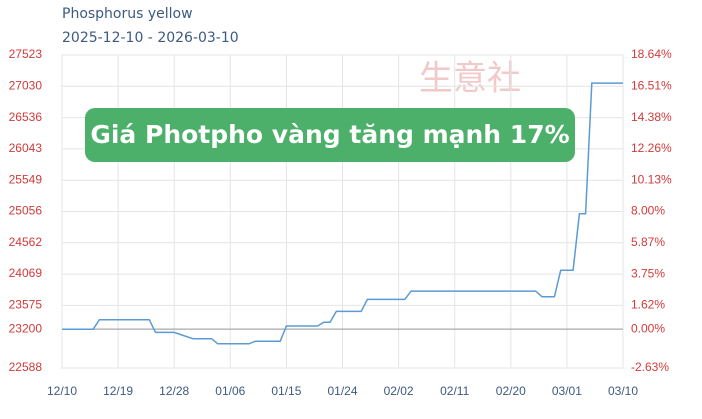 The height and width of the screenshot is (419, 702). I want to click on y2-tick-label: 12.26%, so click(651, 148).